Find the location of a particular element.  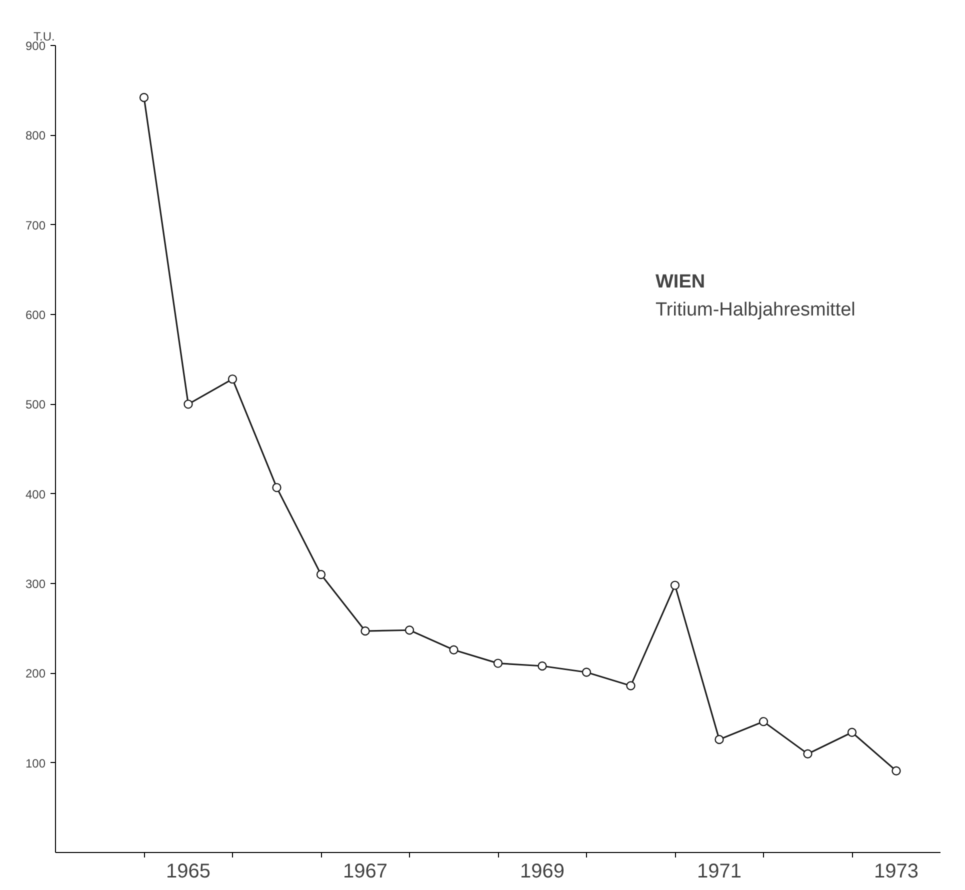

text: Tritium-Halbjahresmittel is located at coordinates (756, 310).